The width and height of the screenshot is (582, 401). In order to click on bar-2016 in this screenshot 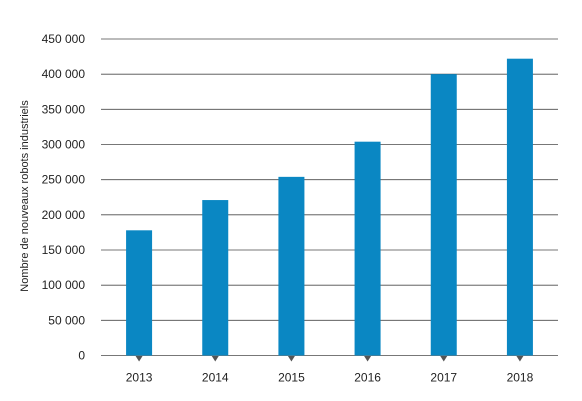, I will do `click(367, 248)`.